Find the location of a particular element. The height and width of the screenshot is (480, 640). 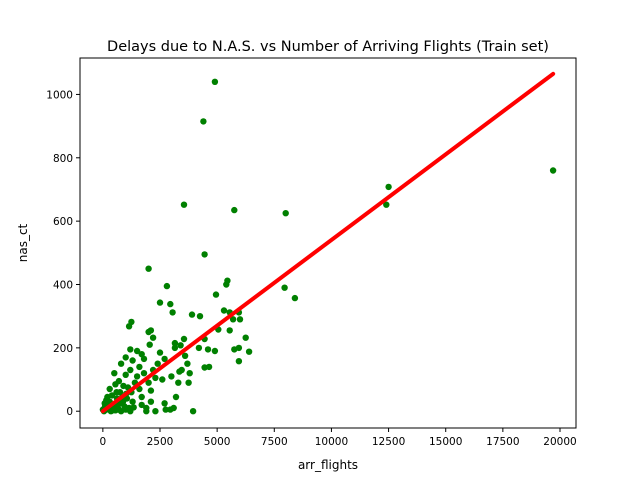

x-axis: 0 2500 5000 7500 10000 12500 15000 17500 20000 is located at coordinates (338, 438).